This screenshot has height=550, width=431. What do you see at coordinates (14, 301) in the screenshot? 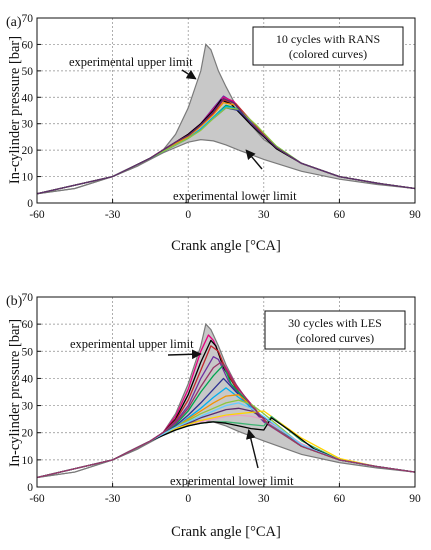
I see `panel-label-b: (b)` at bounding box center [14, 301].